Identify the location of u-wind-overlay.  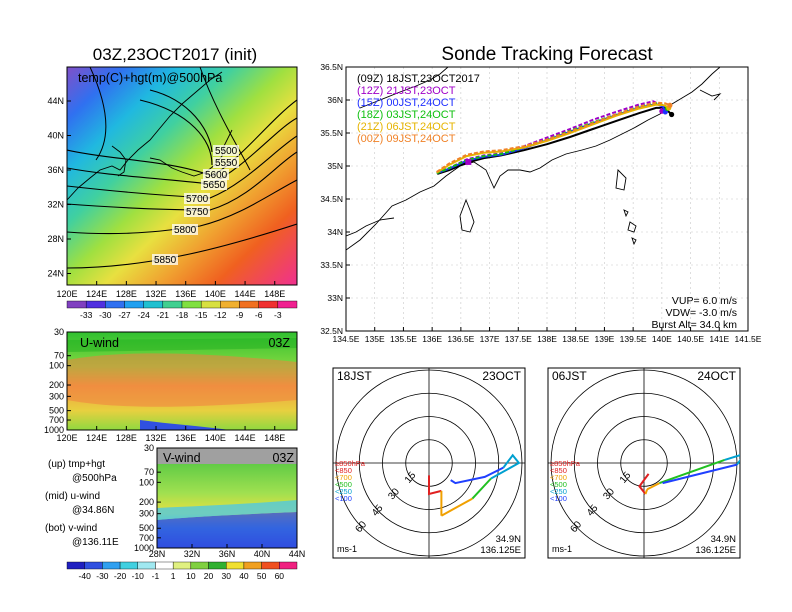
(182, 384).